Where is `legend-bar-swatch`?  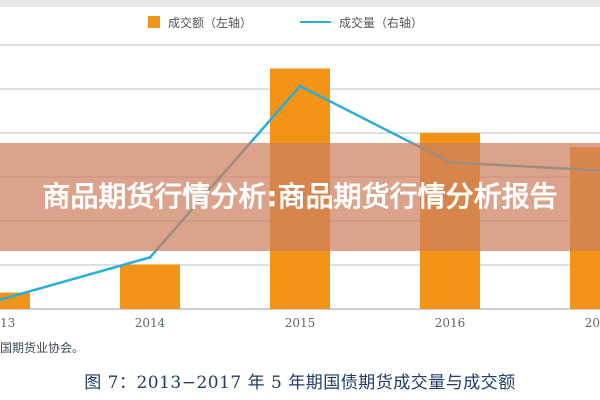 legend-bar-swatch is located at coordinates (154, 22).